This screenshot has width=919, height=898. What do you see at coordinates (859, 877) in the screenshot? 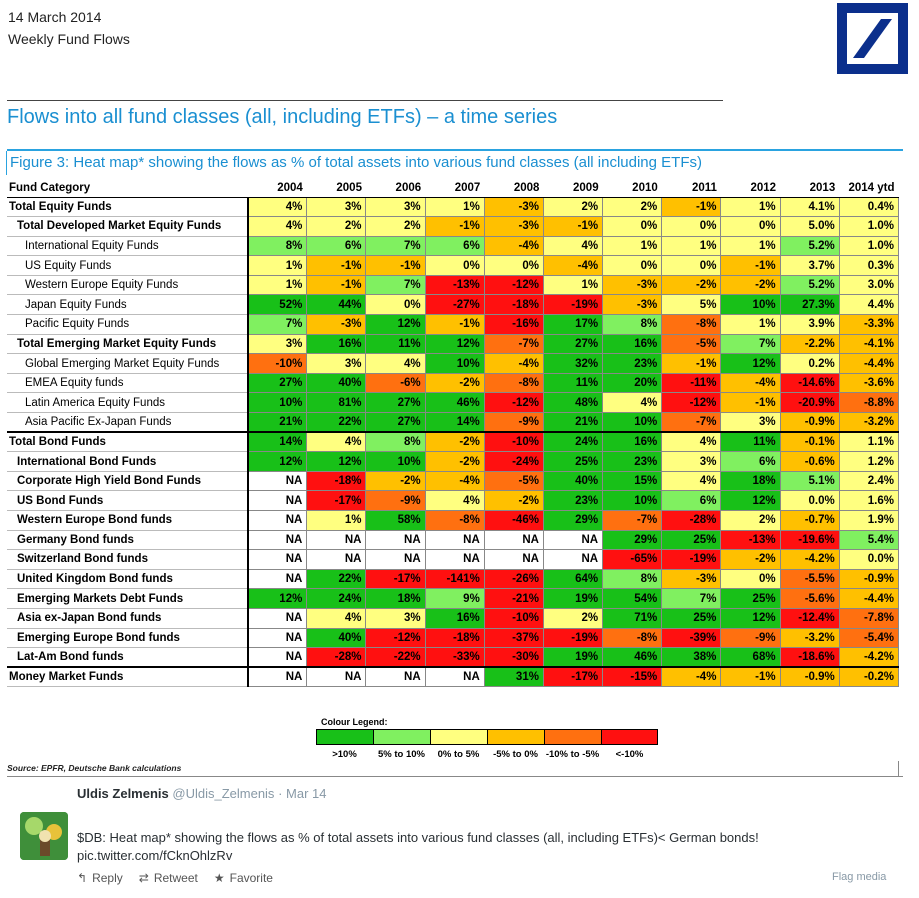
I see `flag-media-link: Flag media` at bounding box center [859, 877].